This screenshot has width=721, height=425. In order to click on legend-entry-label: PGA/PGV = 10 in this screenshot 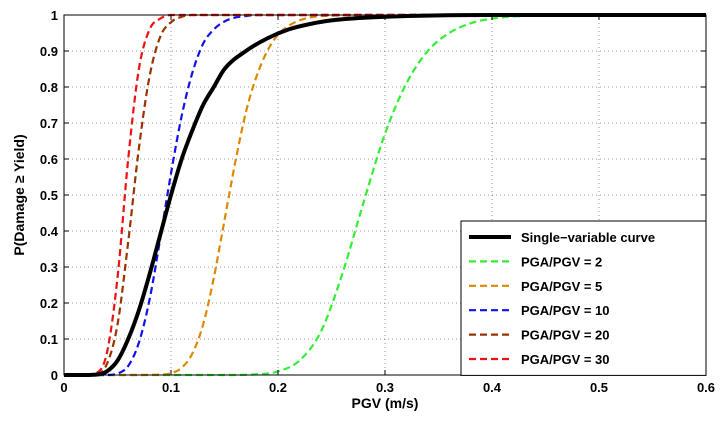, I will do `click(565, 310)`.